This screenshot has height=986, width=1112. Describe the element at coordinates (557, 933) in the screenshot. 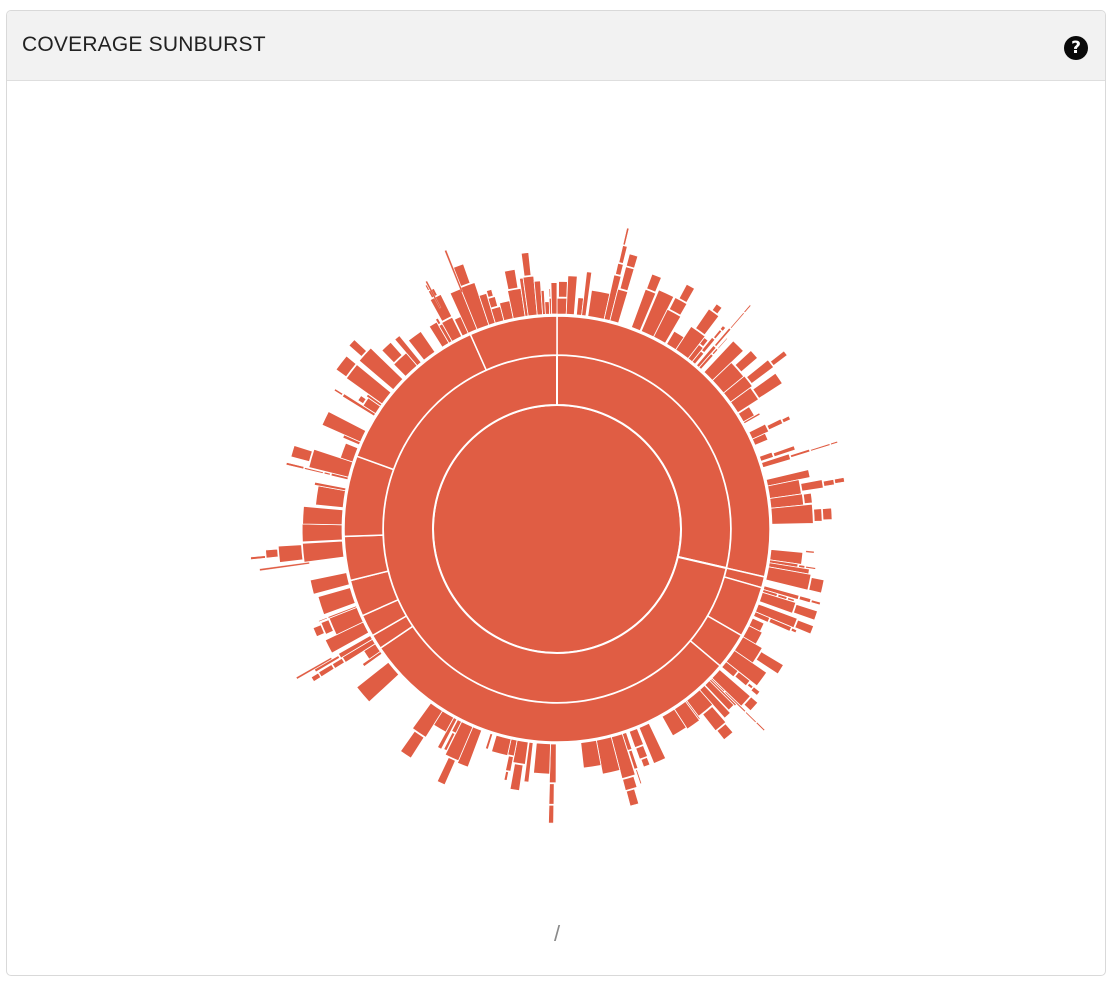

I see `breadcrumb: /` at that location.